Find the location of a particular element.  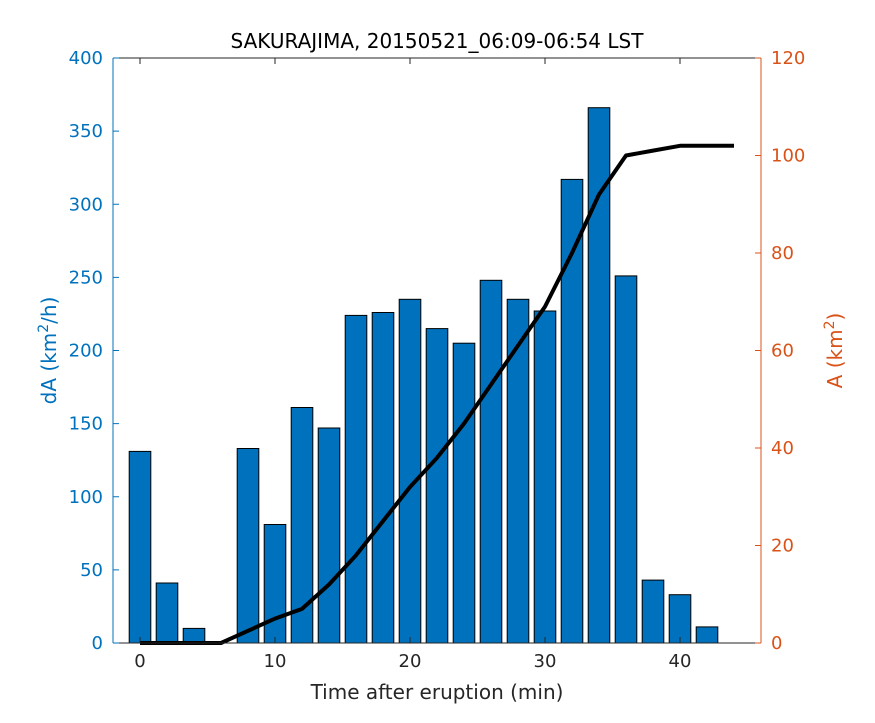

x-tick-label: 0 is located at coordinates (139, 661).